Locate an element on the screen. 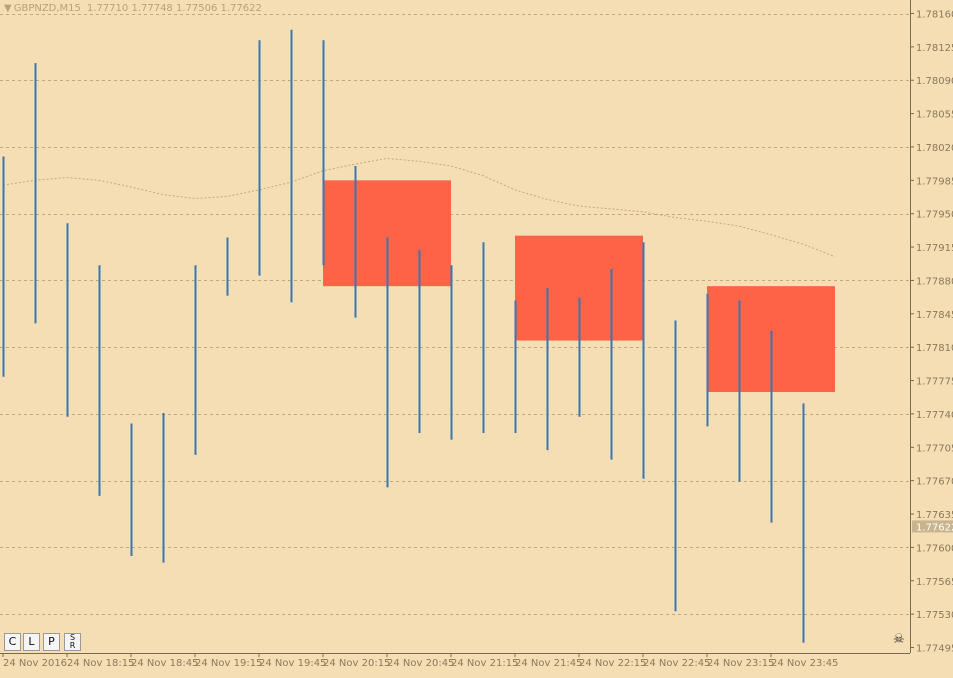 The width and height of the screenshot is (953, 678). y-tick-label: 1.77985 is located at coordinates (934, 181).